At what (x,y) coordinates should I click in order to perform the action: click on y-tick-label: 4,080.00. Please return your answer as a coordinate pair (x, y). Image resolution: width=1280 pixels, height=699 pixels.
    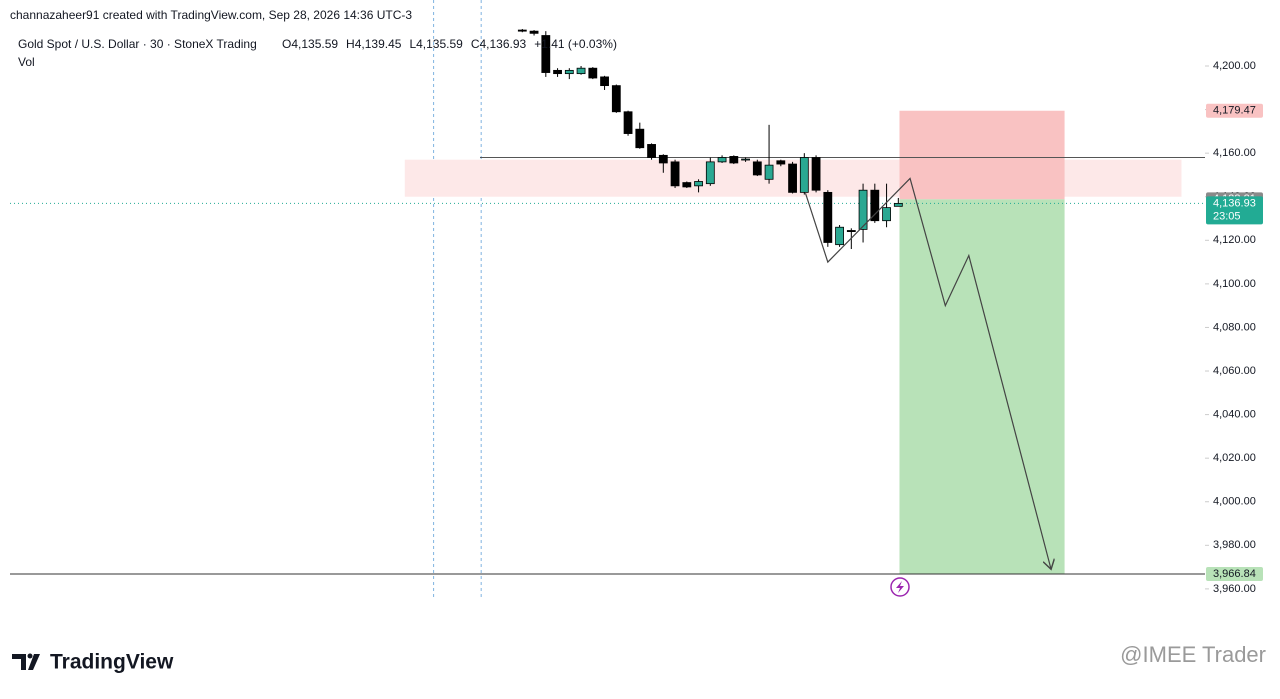
    Looking at the image, I should click on (1234, 327).